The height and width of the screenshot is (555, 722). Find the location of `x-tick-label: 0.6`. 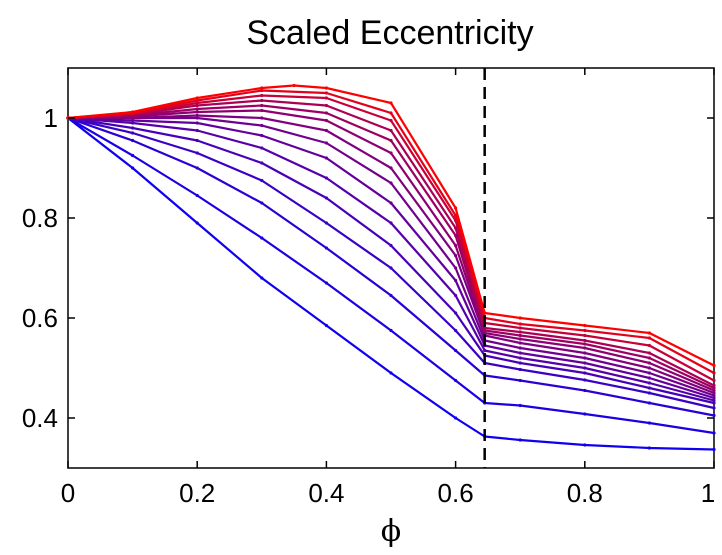

x-tick-label: 0.6 is located at coordinates (456, 493).